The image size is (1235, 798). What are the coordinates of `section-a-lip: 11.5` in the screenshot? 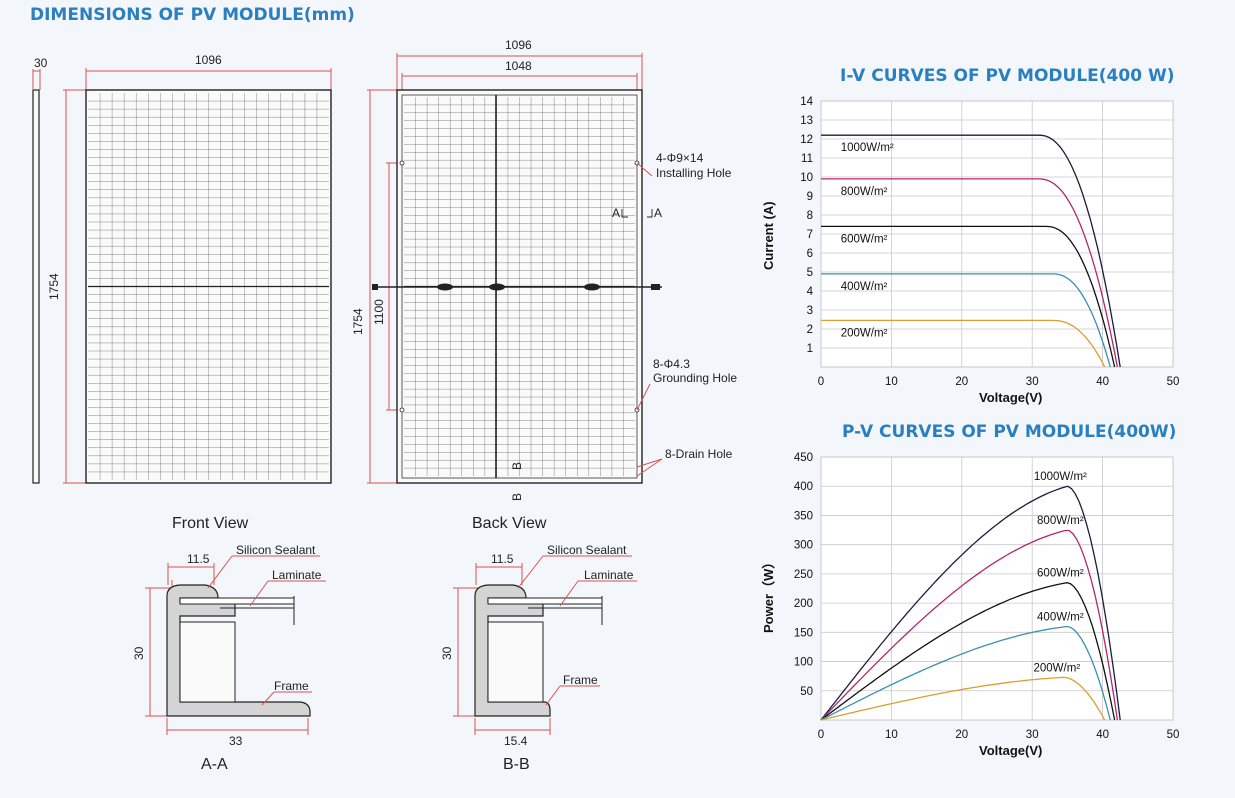 It's located at (198, 559).